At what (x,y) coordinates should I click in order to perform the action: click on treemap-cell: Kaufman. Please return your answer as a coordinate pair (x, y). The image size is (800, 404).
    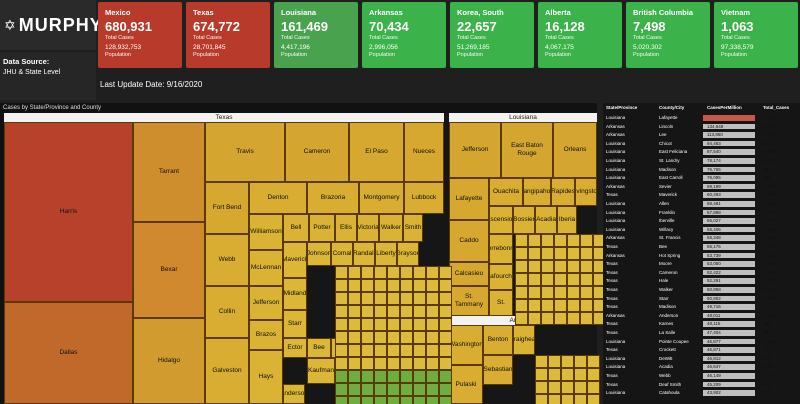
    Looking at the image, I should click on (321, 371).